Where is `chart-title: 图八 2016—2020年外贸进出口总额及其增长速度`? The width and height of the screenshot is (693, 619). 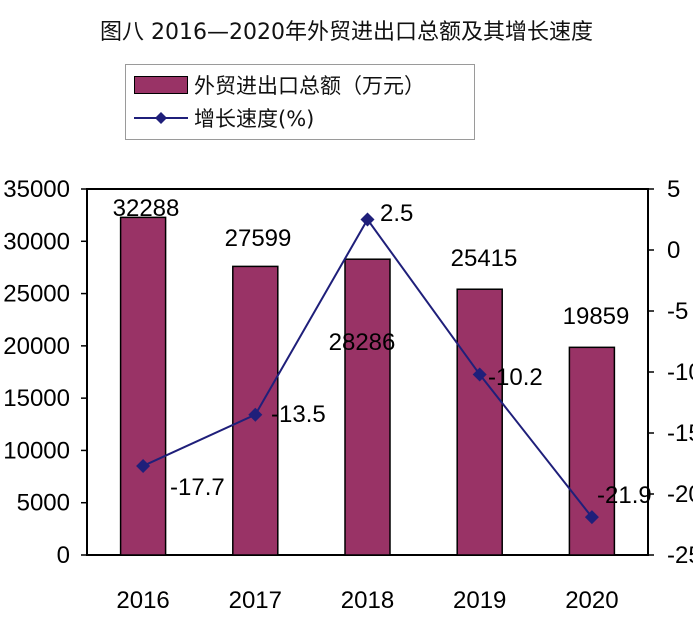
chart-title: 图八 2016—2020年外贸进出口总额及其增长速度 is located at coordinates (346, 32).